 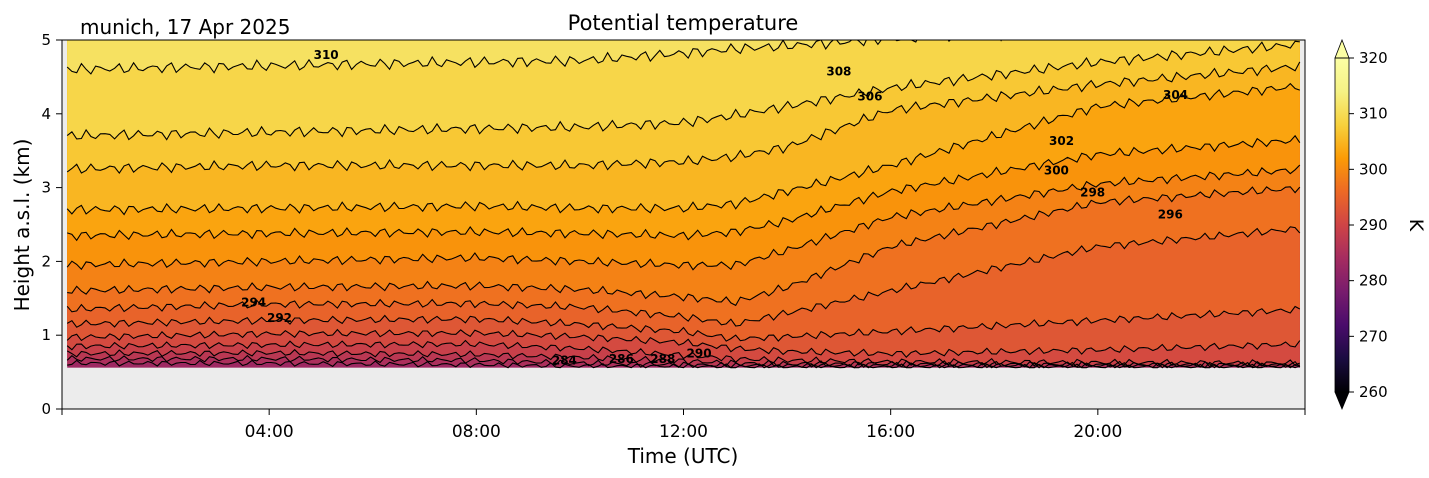 What do you see at coordinates (890, 432) in the screenshot?
I see `x-tick-label: 16:00` at bounding box center [890, 432].